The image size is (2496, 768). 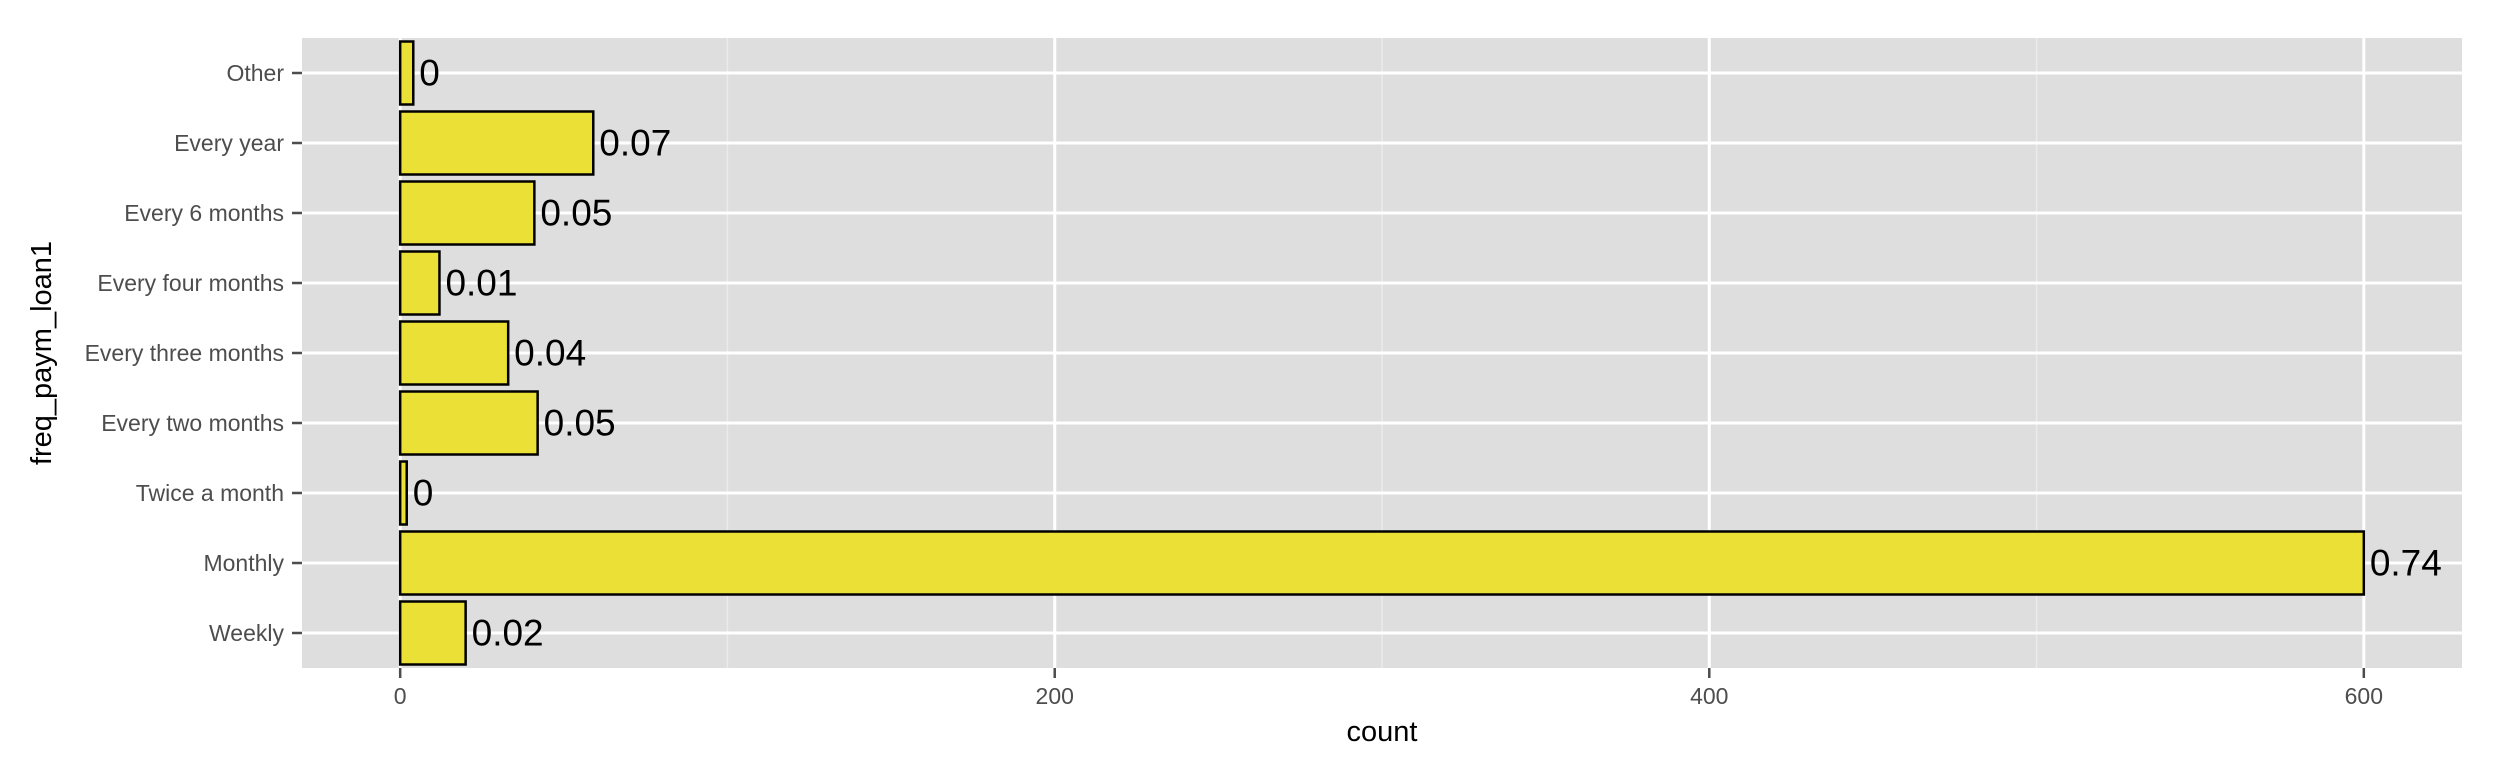 I want to click on x-axis-title: count, so click(x=1382, y=732).